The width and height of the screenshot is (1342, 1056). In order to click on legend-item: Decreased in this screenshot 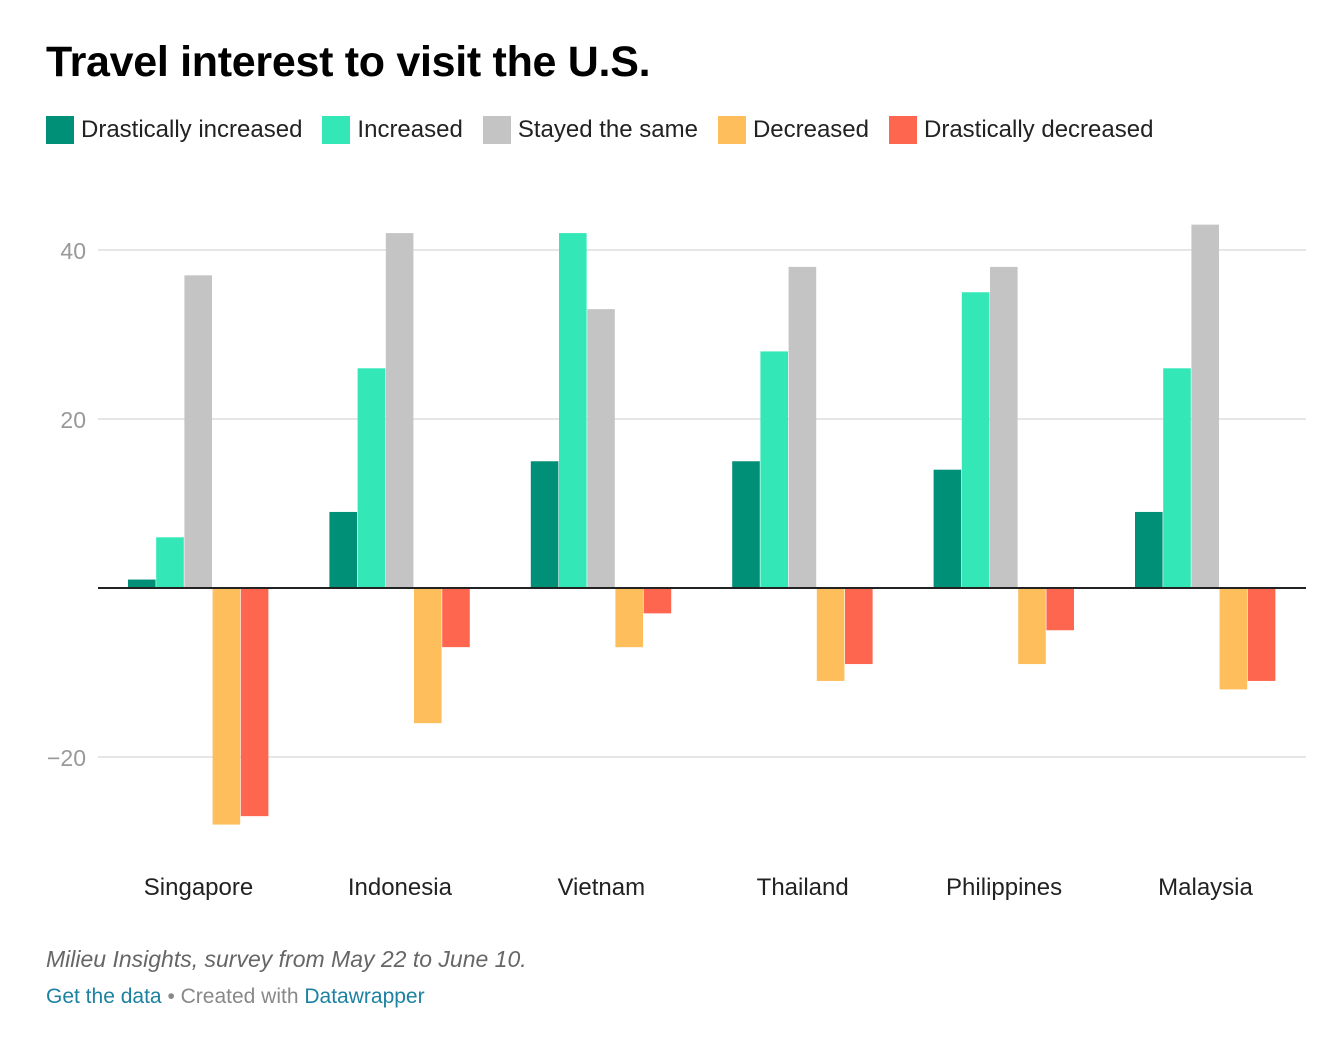, I will do `click(793, 130)`.